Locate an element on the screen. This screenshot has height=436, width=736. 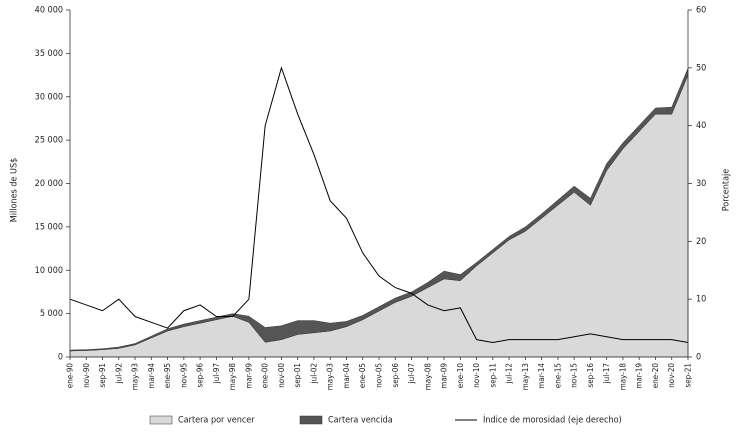
y2-tick-label: 30 is located at coordinates (701, 184).